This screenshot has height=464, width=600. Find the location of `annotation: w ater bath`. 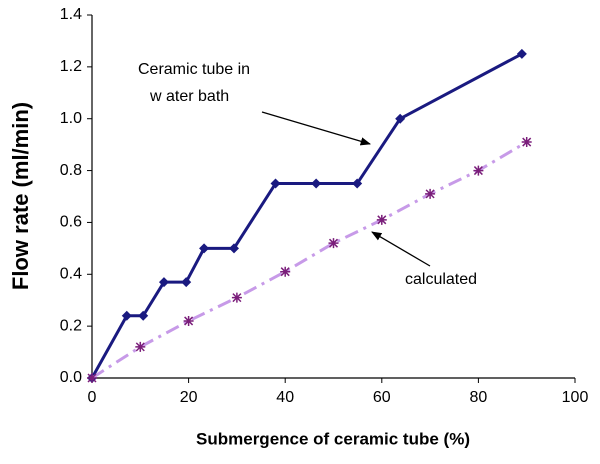

annotation: w ater bath is located at coordinates (189, 96).